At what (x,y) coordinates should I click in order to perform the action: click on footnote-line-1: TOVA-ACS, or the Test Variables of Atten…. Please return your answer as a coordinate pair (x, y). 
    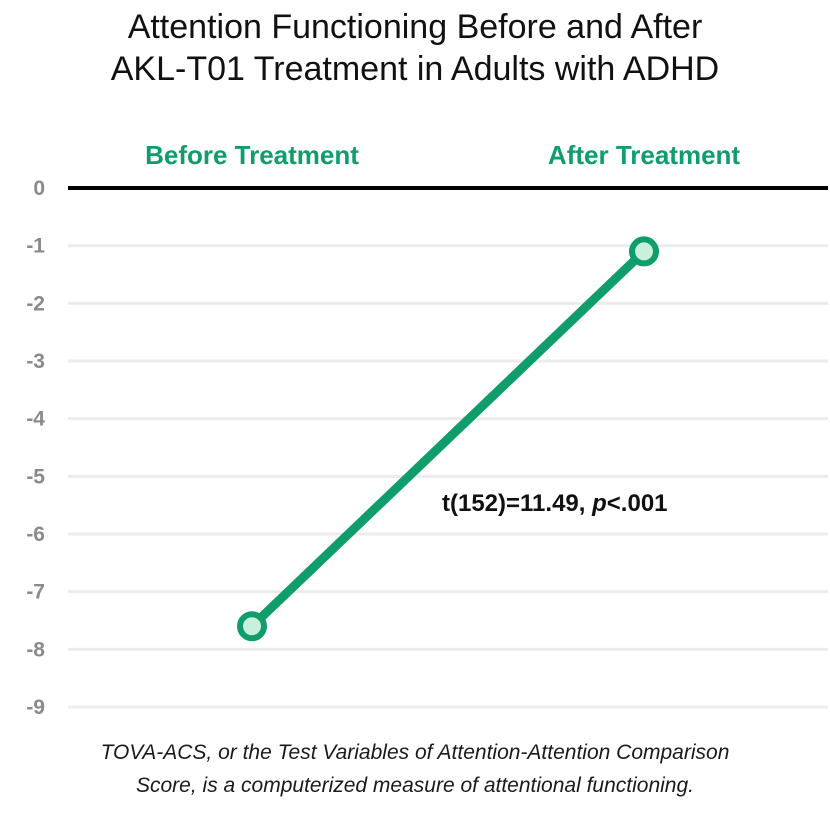
    Looking at the image, I should click on (415, 752).